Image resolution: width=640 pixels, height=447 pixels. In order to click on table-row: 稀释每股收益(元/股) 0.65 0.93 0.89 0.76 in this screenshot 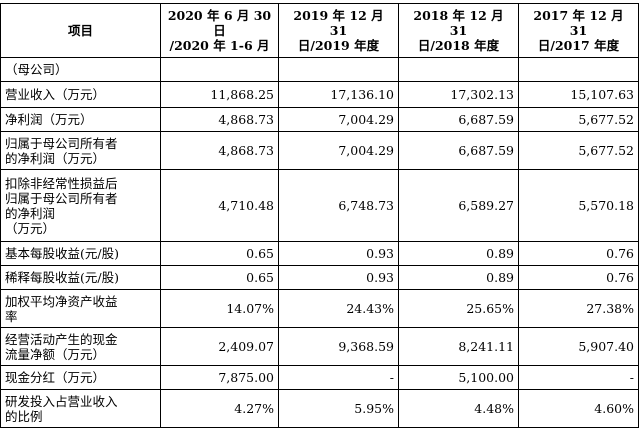, I will do `click(319, 277)`.